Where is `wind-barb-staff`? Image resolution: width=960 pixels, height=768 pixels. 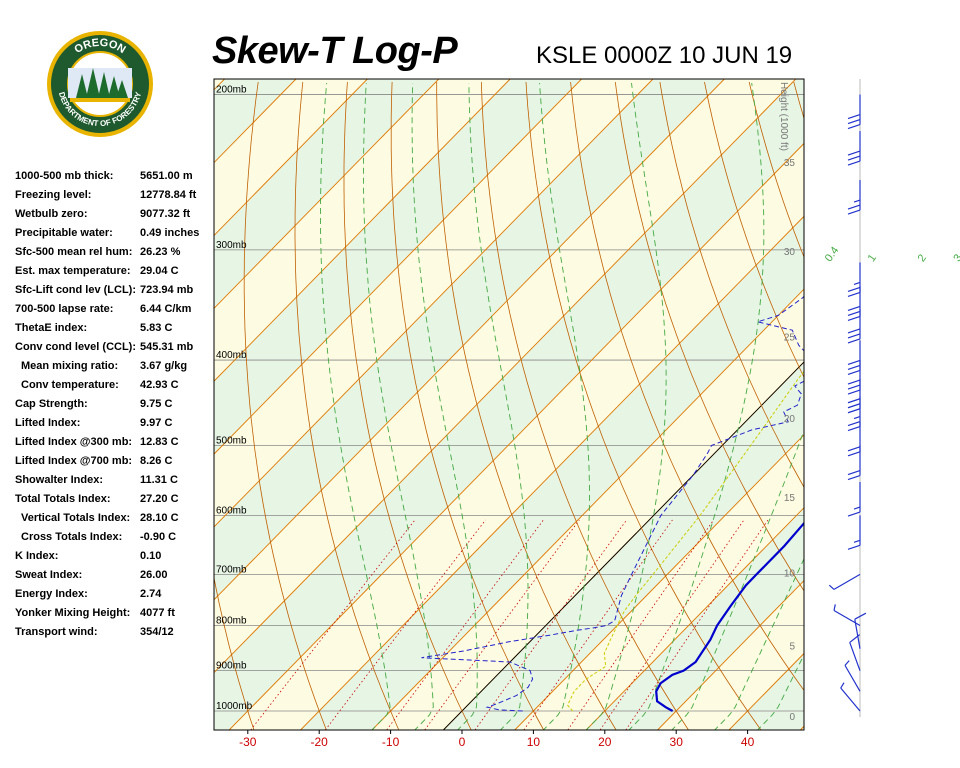
wind-barb-staff is located at coordinates (847, 581).